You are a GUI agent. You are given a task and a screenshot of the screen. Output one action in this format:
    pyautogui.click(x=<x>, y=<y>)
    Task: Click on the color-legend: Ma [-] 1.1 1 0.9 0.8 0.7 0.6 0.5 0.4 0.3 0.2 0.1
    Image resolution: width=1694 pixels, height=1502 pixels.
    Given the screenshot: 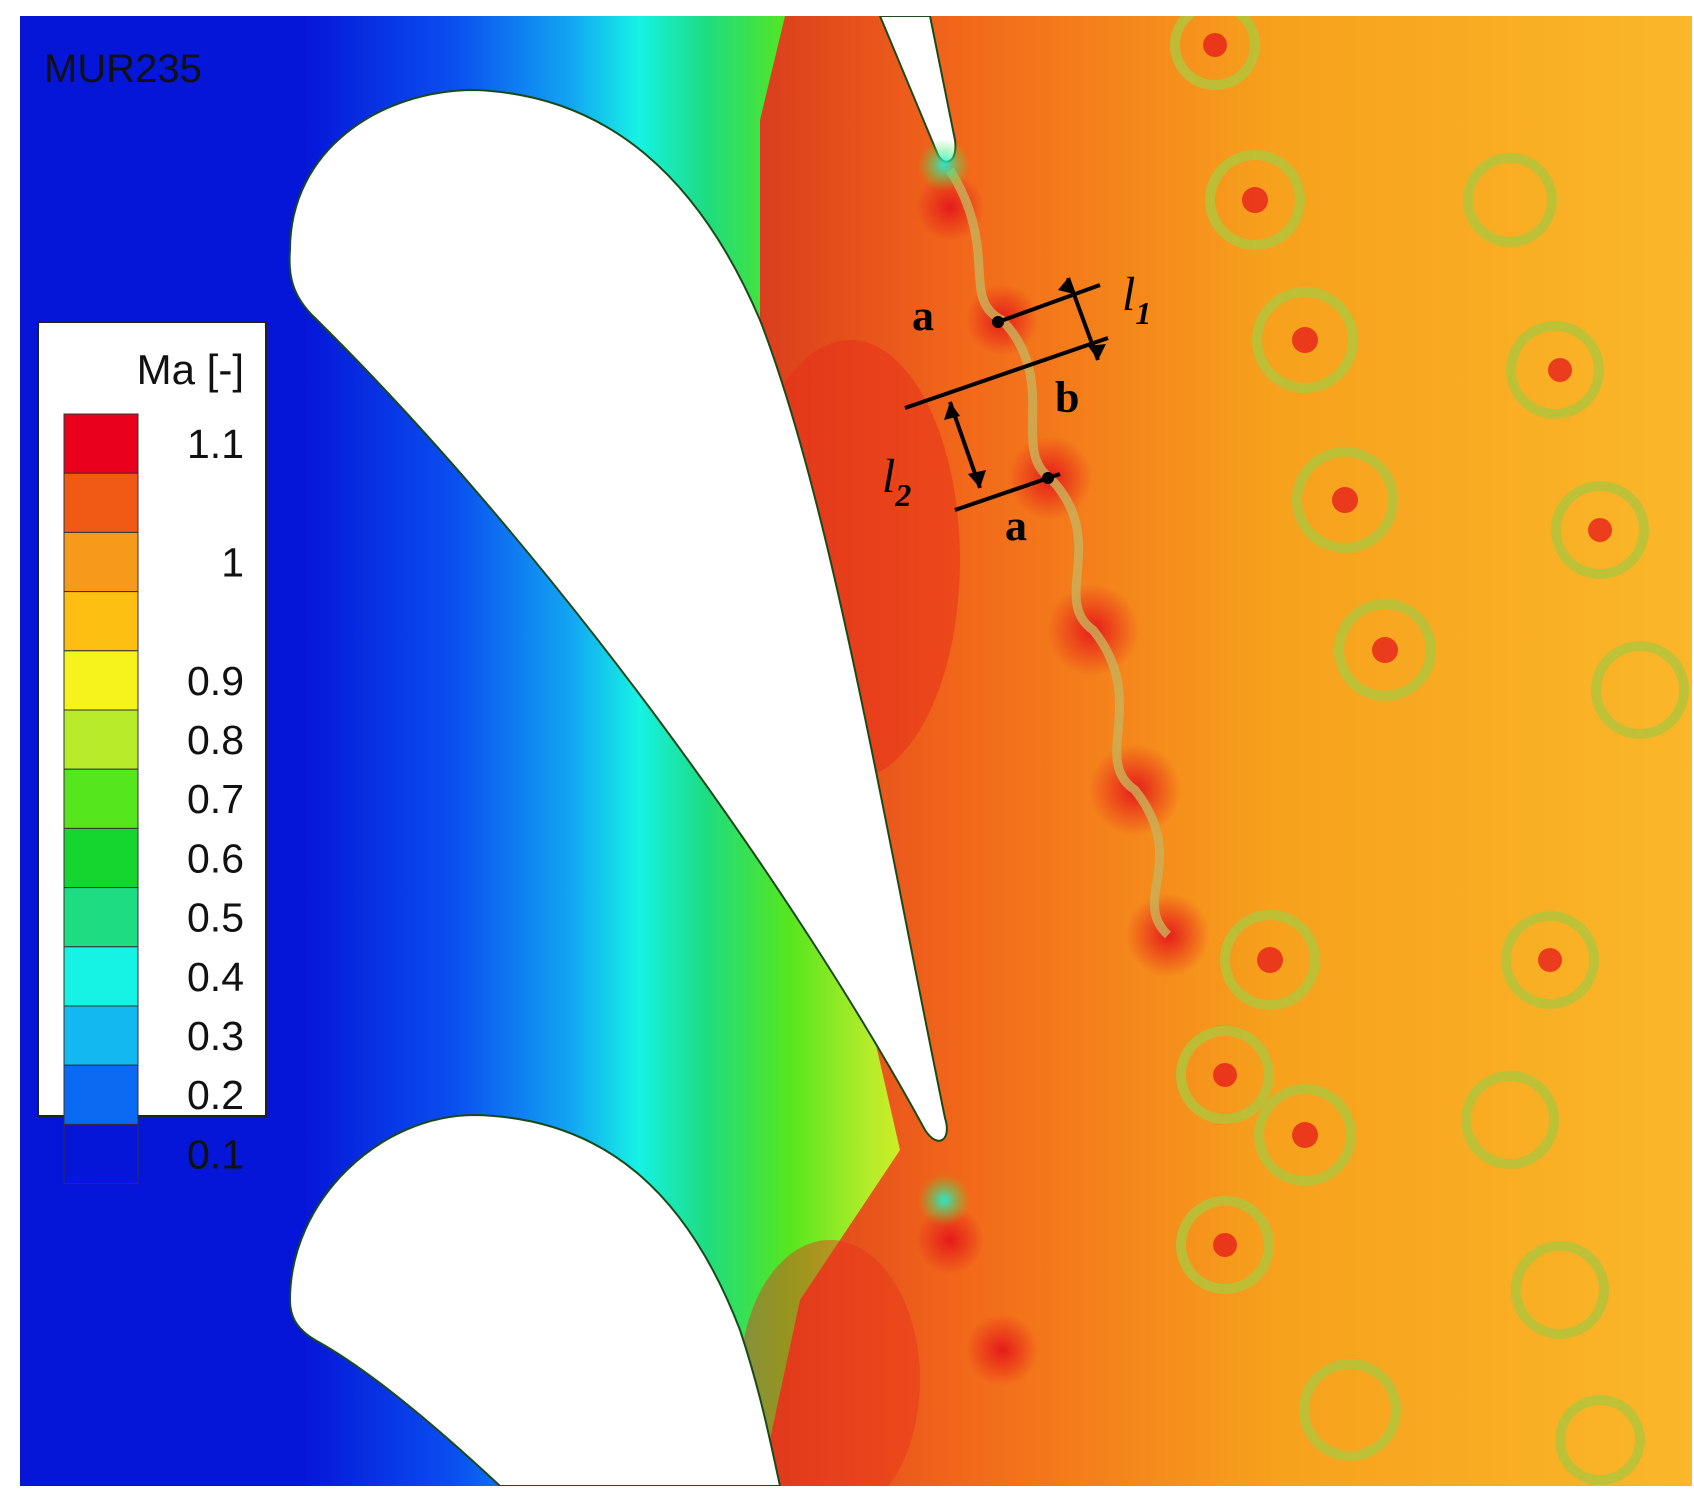 What is the action you would take?
    pyautogui.click(x=152, y=753)
    